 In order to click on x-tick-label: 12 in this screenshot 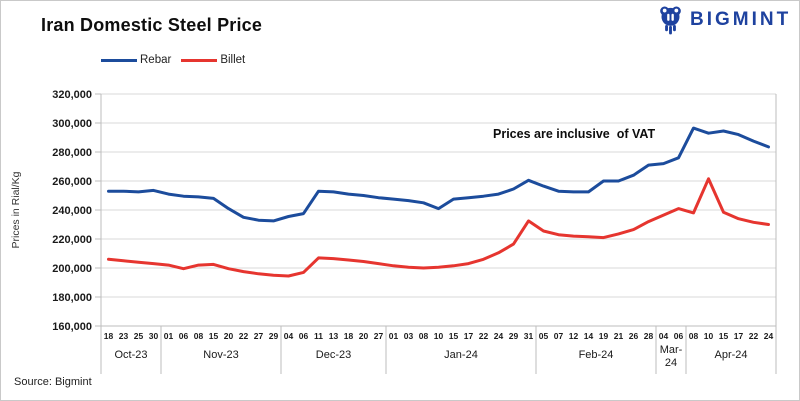, I will do `click(574, 336)`.